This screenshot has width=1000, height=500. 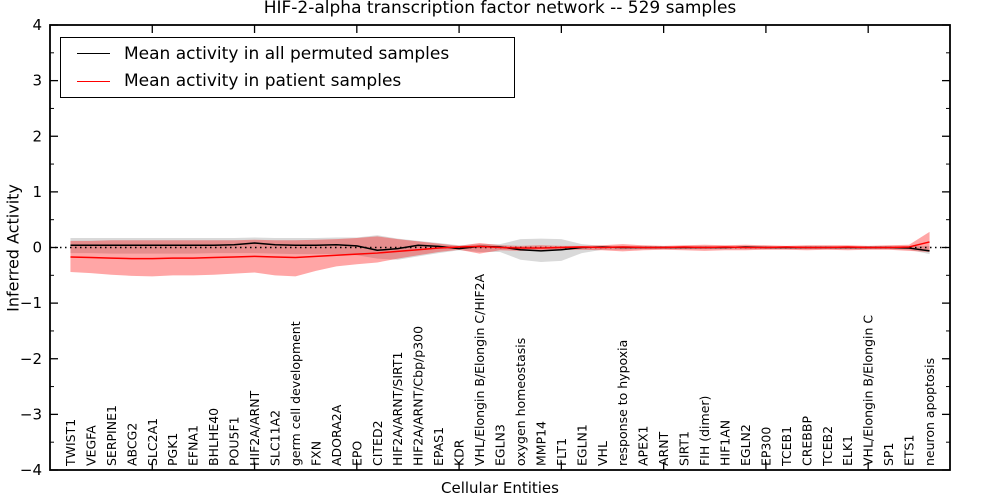 I want to click on confidence-bands, so click(x=500, y=254).